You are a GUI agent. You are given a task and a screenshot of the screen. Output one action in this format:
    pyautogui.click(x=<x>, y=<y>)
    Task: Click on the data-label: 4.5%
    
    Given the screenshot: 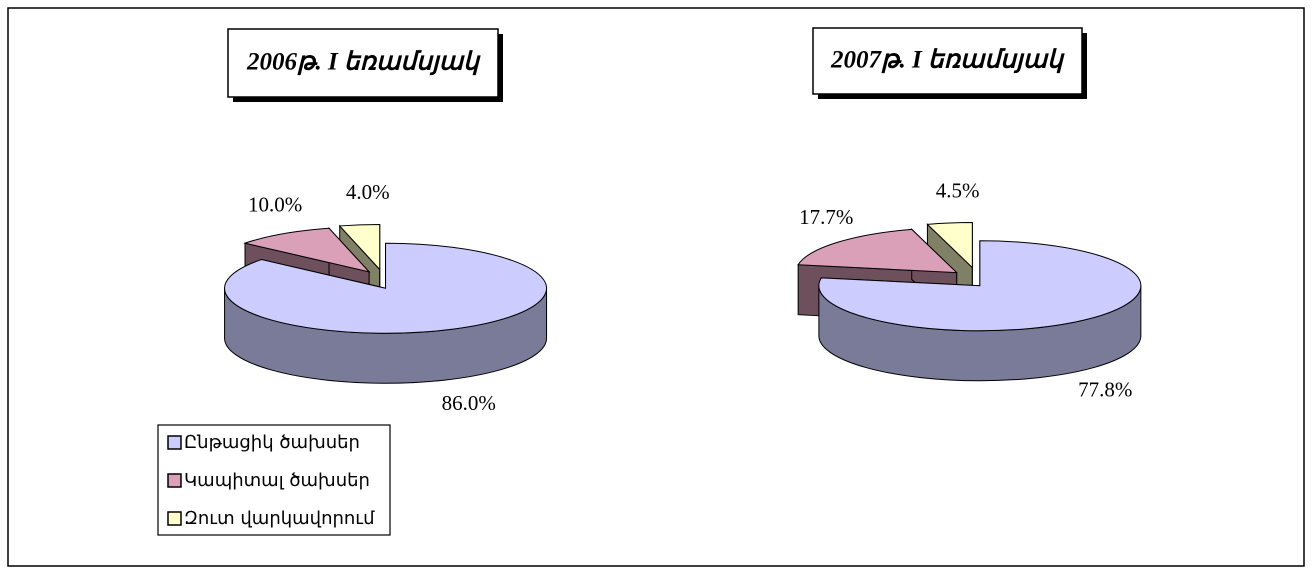 What is the action you would take?
    pyautogui.click(x=958, y=190)
    